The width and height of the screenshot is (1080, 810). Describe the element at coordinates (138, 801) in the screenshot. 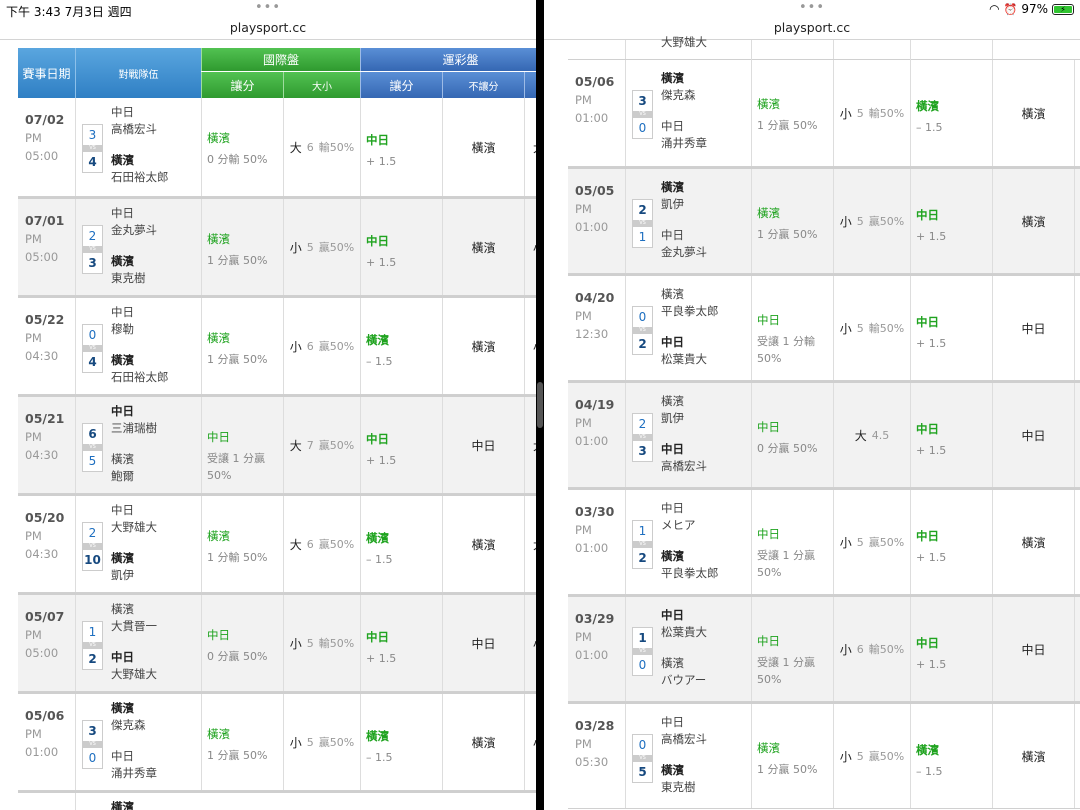

I see `teams-cell: 橫濱` at that location.